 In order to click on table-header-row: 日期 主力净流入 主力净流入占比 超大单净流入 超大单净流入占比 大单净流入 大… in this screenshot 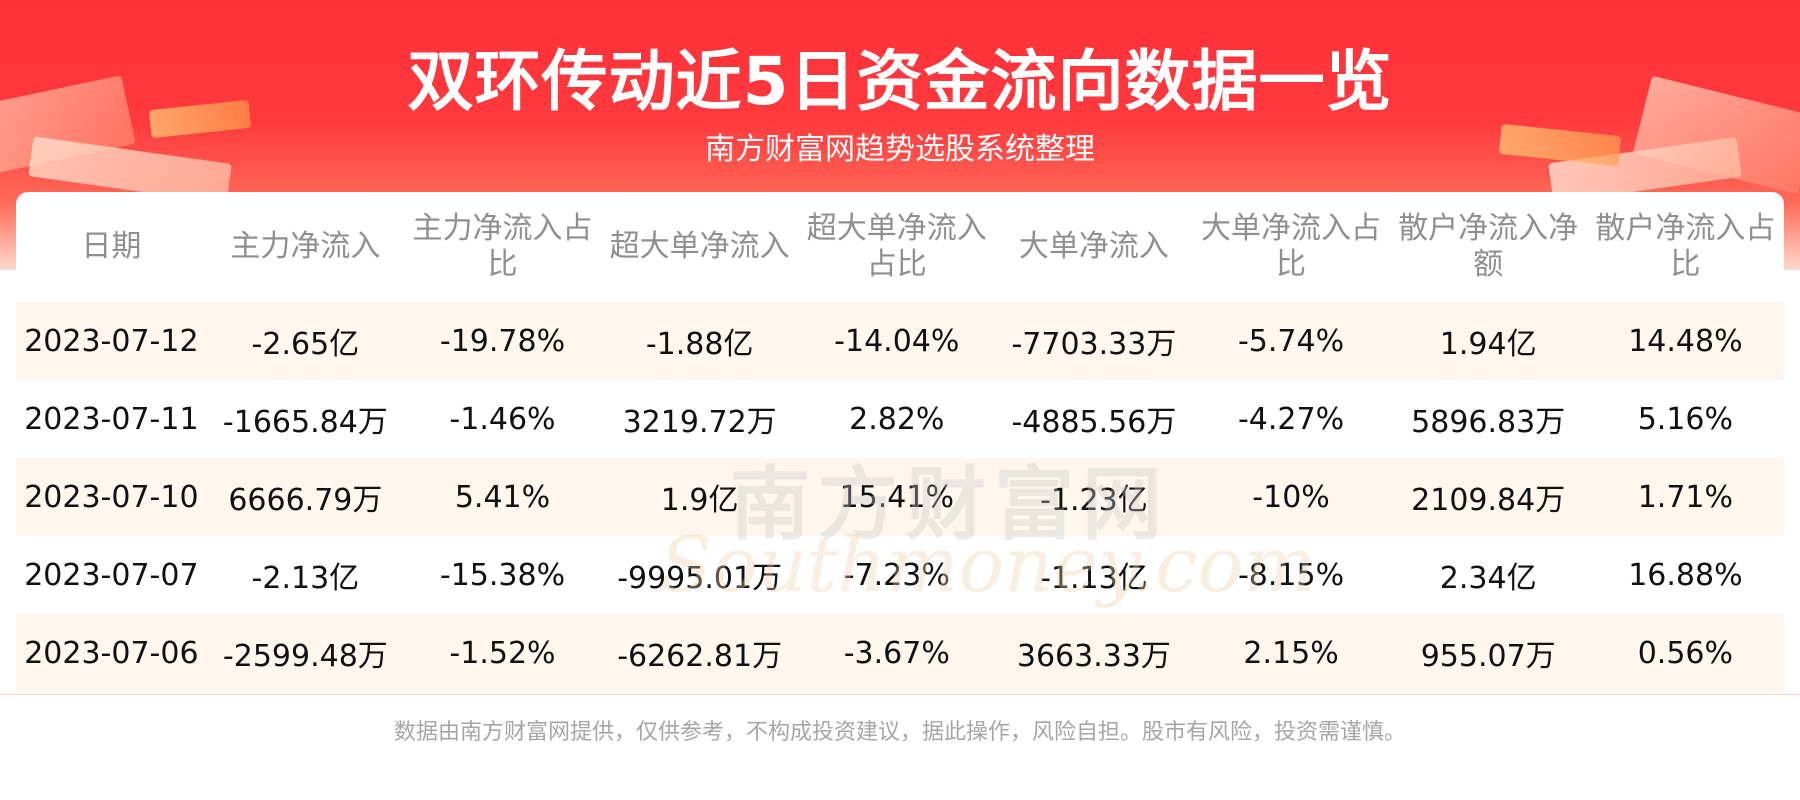, I will do `click(900, 247)`.